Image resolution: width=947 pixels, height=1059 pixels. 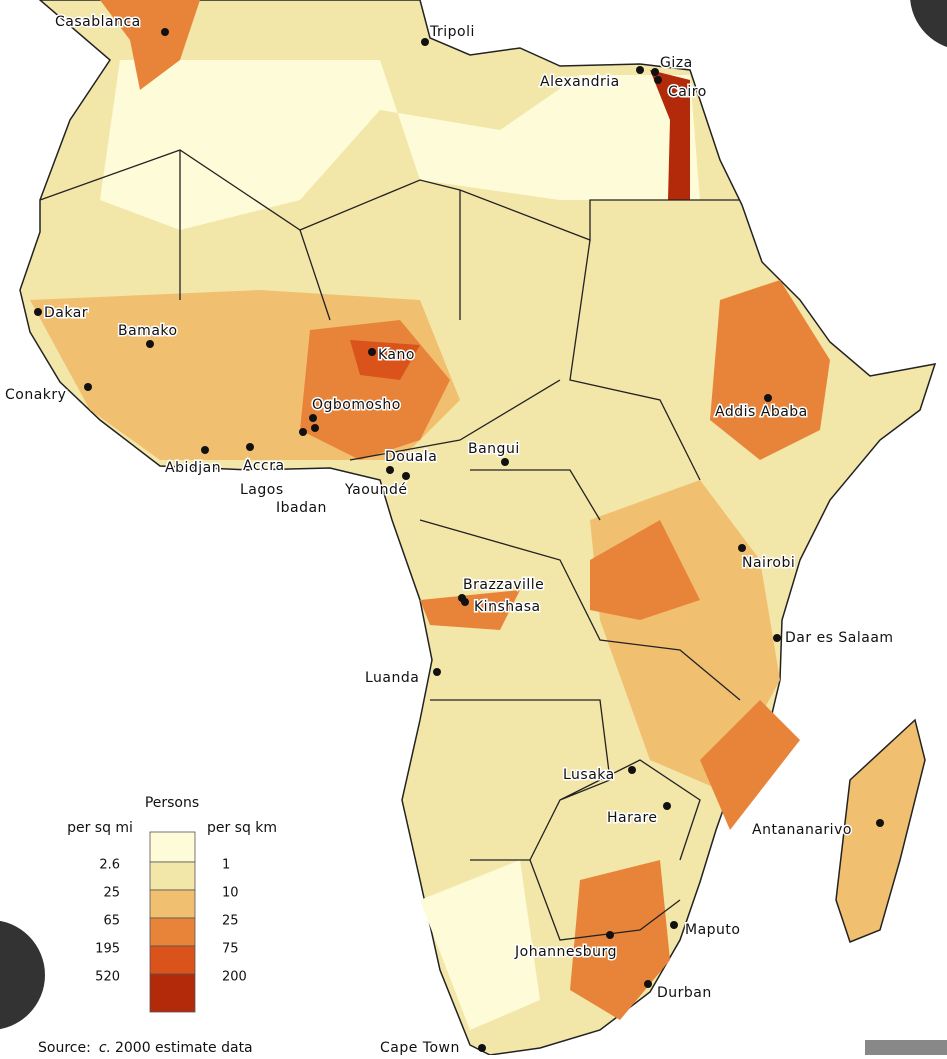 What do you see at coordinates (107, 977) in the screenshot?
I see `legend-label: 520` at bounding box center [107, 977].